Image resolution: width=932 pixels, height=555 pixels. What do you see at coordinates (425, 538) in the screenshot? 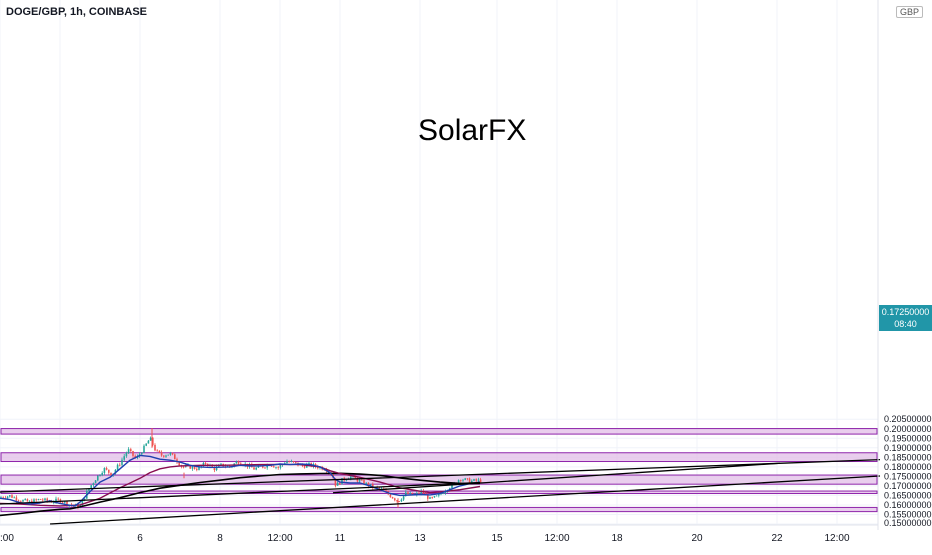
I see `time-axis: :00 4 6 8 12:00 11 13 15 12:00 18 20 22 12:00` at bounding box center [425, 538].